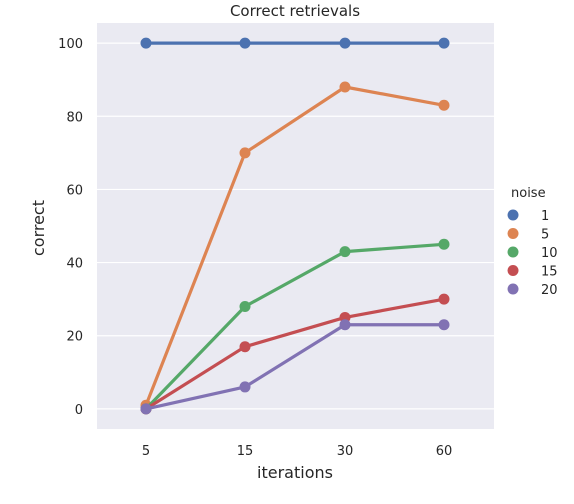 Image resolution: width=574 pixels, height=504 pixels. I want to click on legend-label: 20, so click(549, 290).